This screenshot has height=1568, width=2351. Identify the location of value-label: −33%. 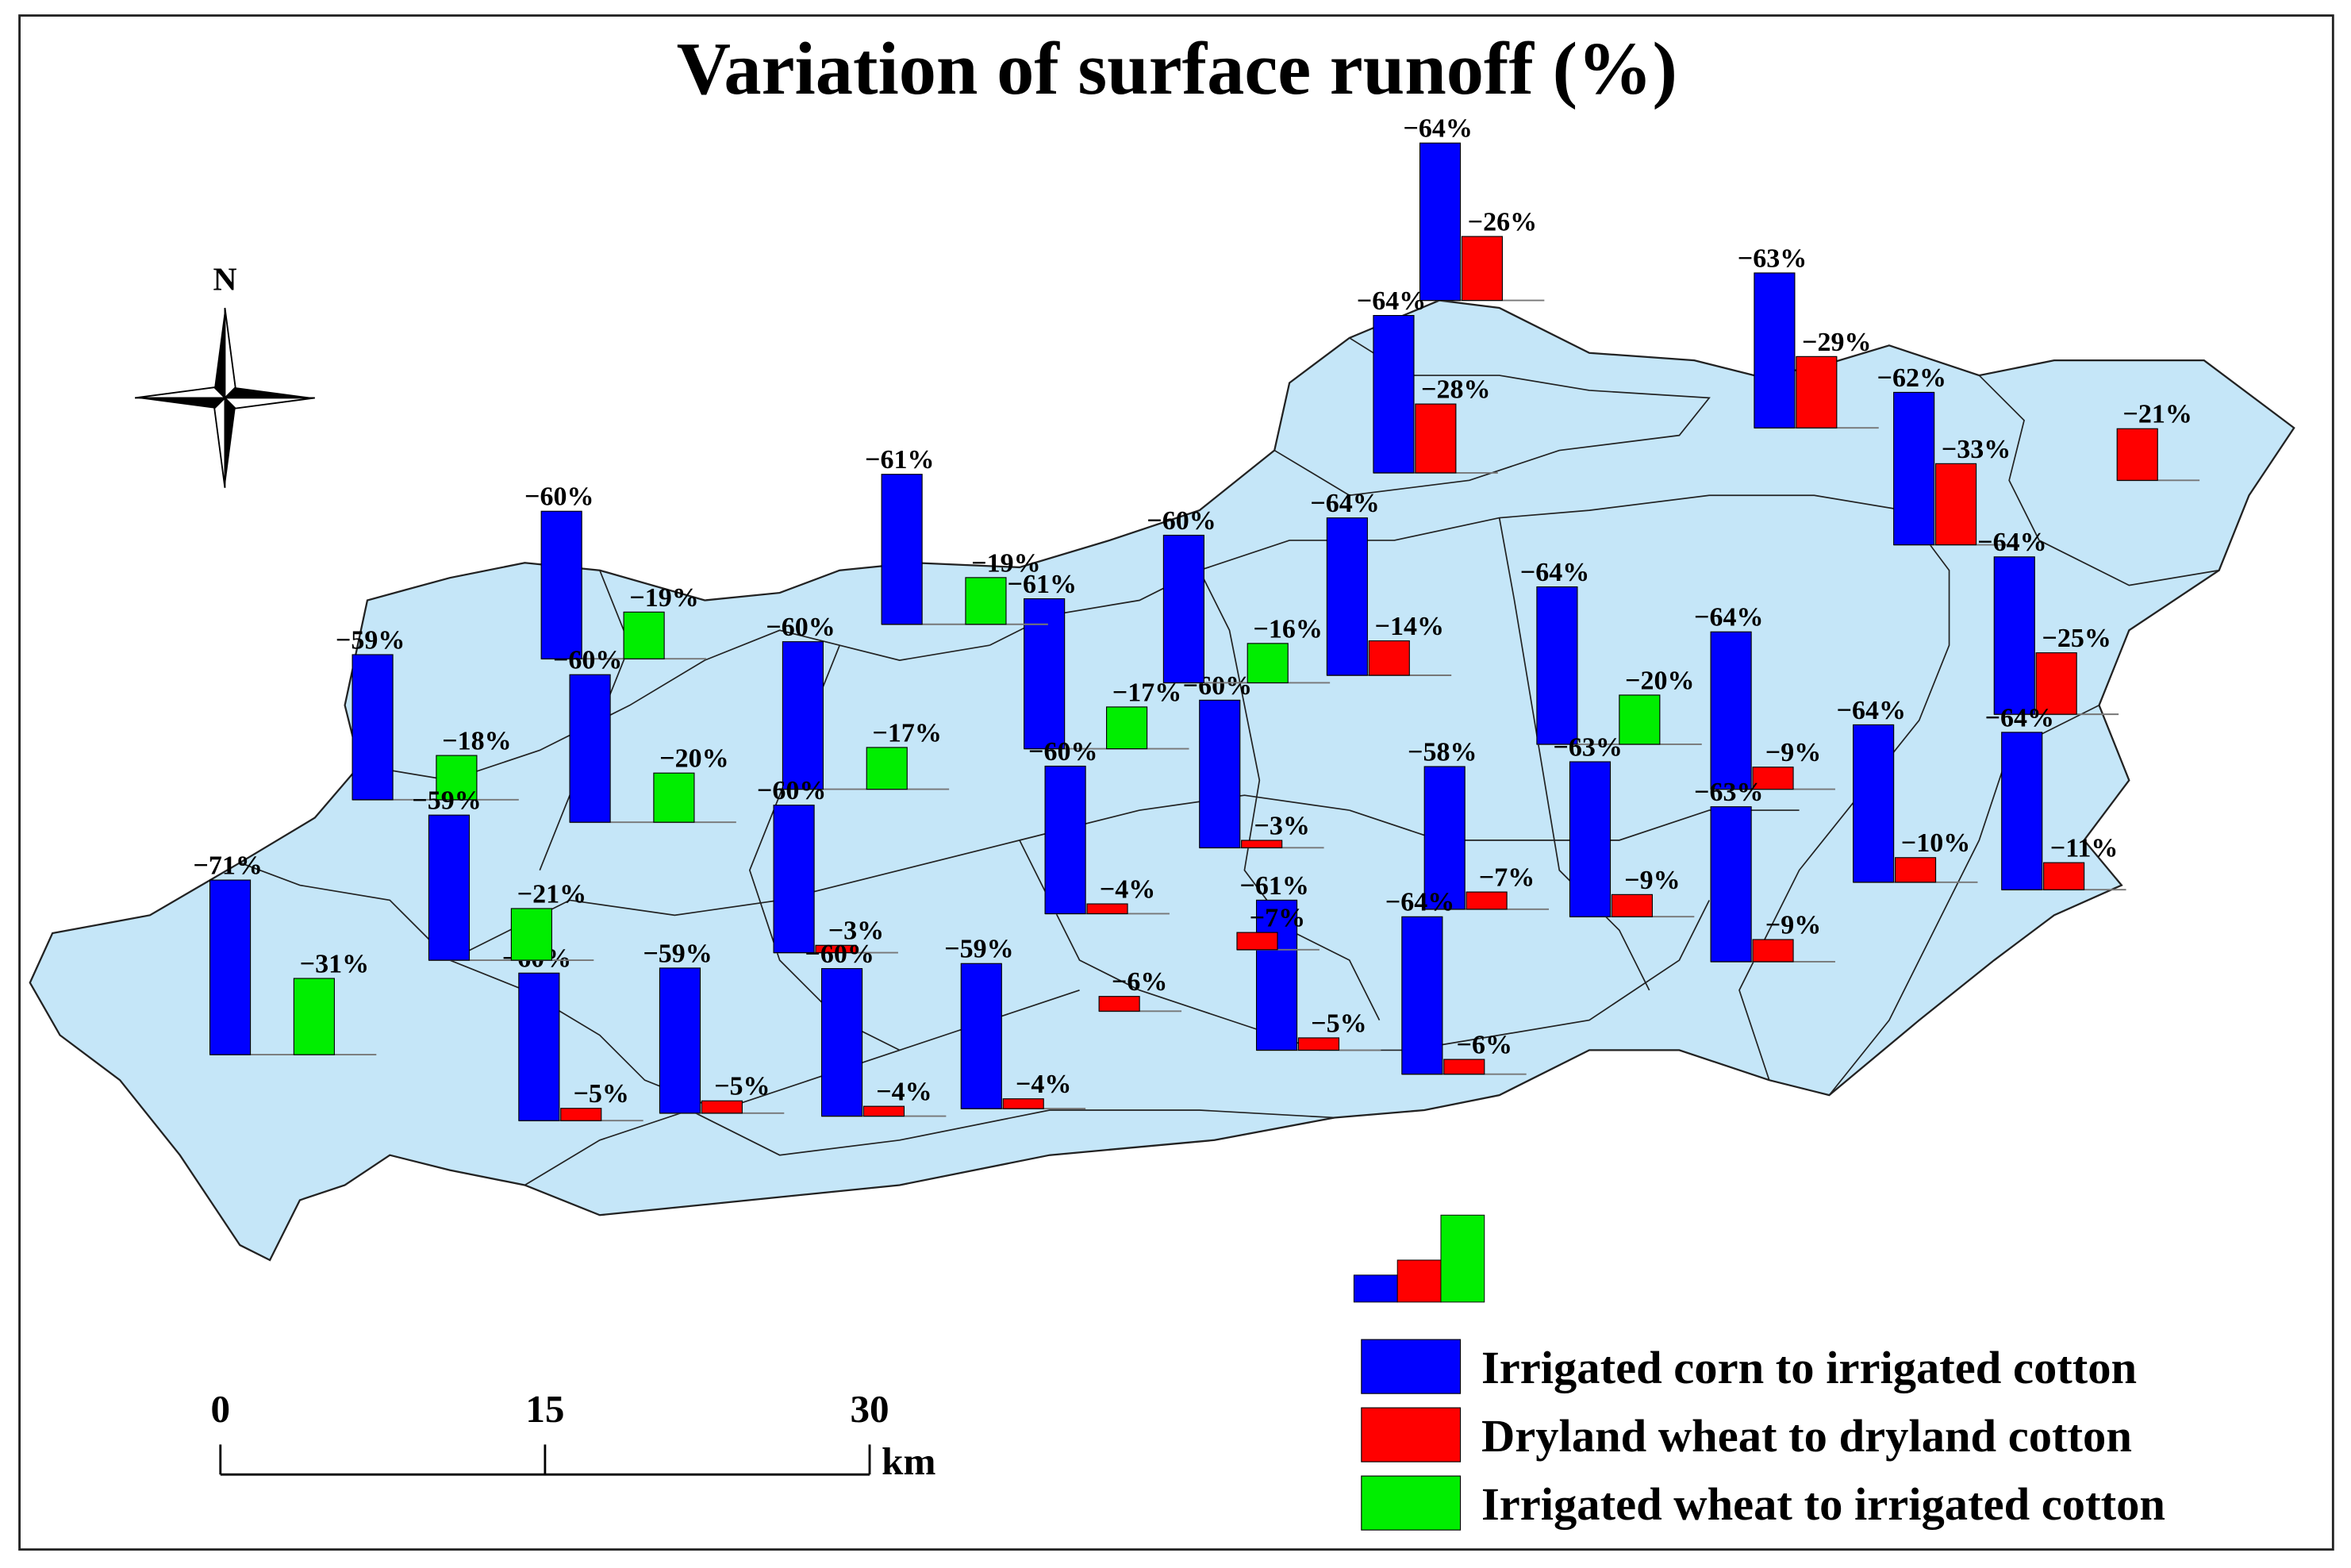
(1976, 449).